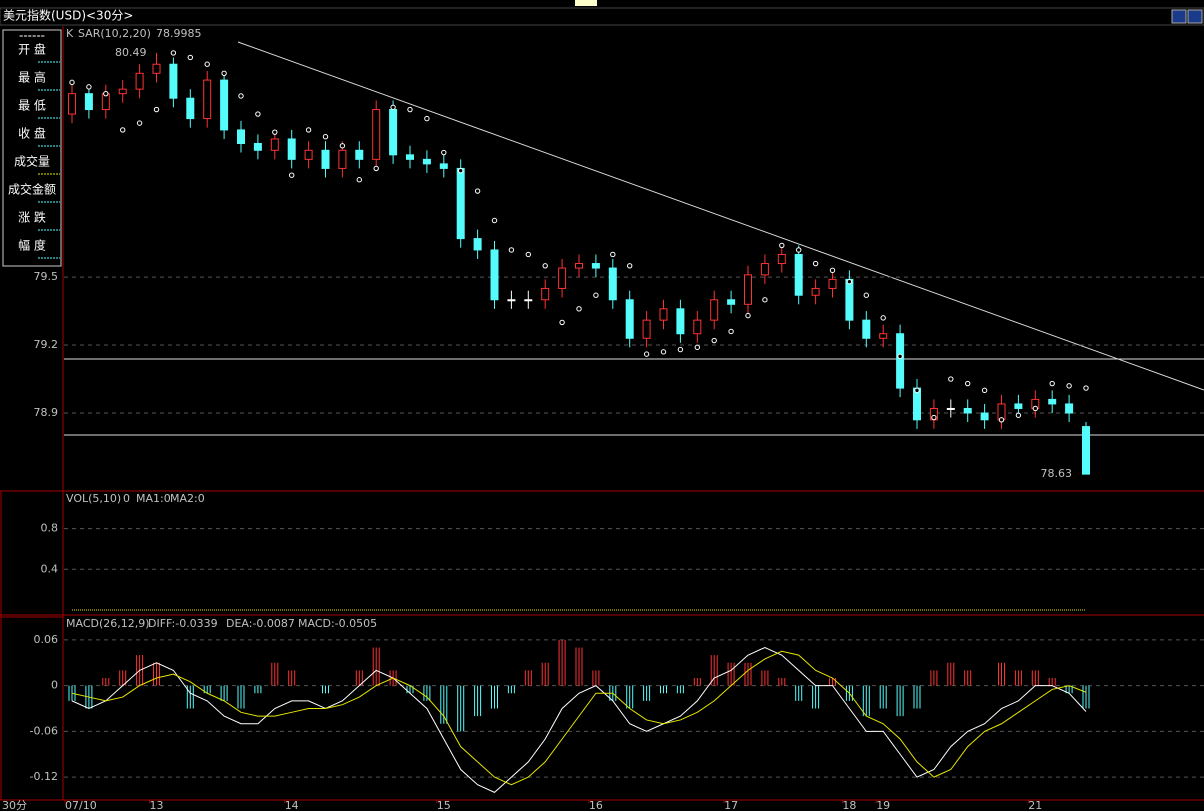 The height and width of the screenshot is (811, 1204). Describe the element at coordinates (32, 245) in the screenshot. I see `sidebar-label: 幅 度` at that location.